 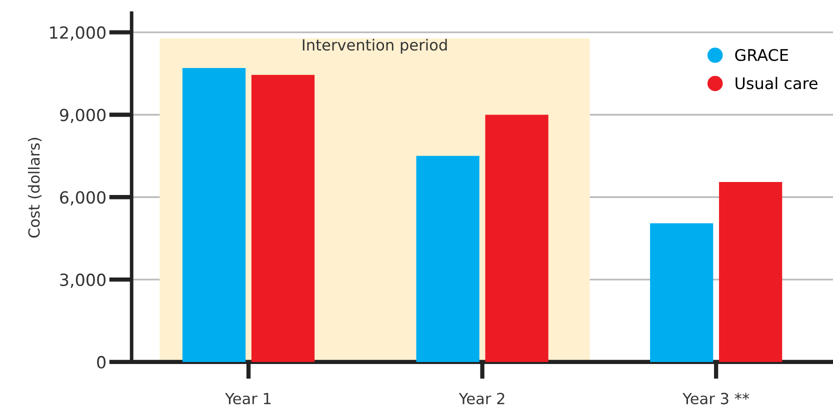 What do you see at coordinates (761, 55) in the screenshot?
I see `legend-label: GRACE` at bounding box center [761, 55].